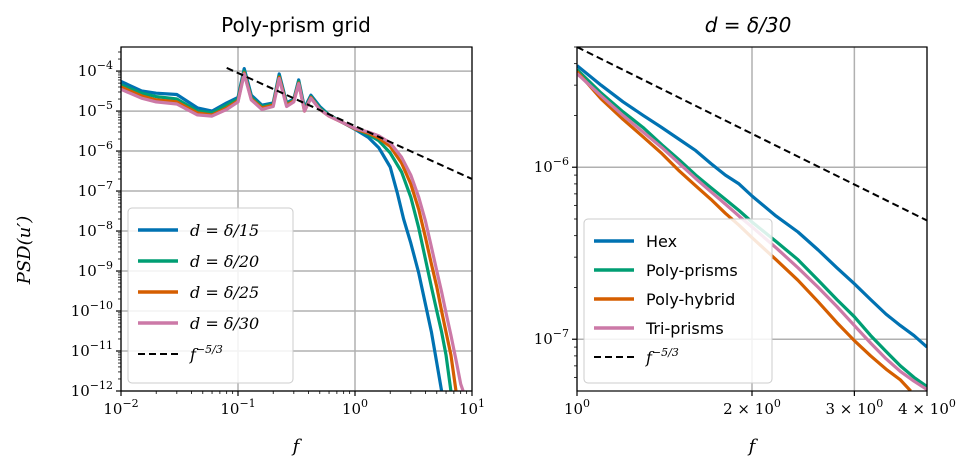 This screenshot has height=461, width=963. I want to click on right-chart-title: d = δ/30, so click(748, 25).